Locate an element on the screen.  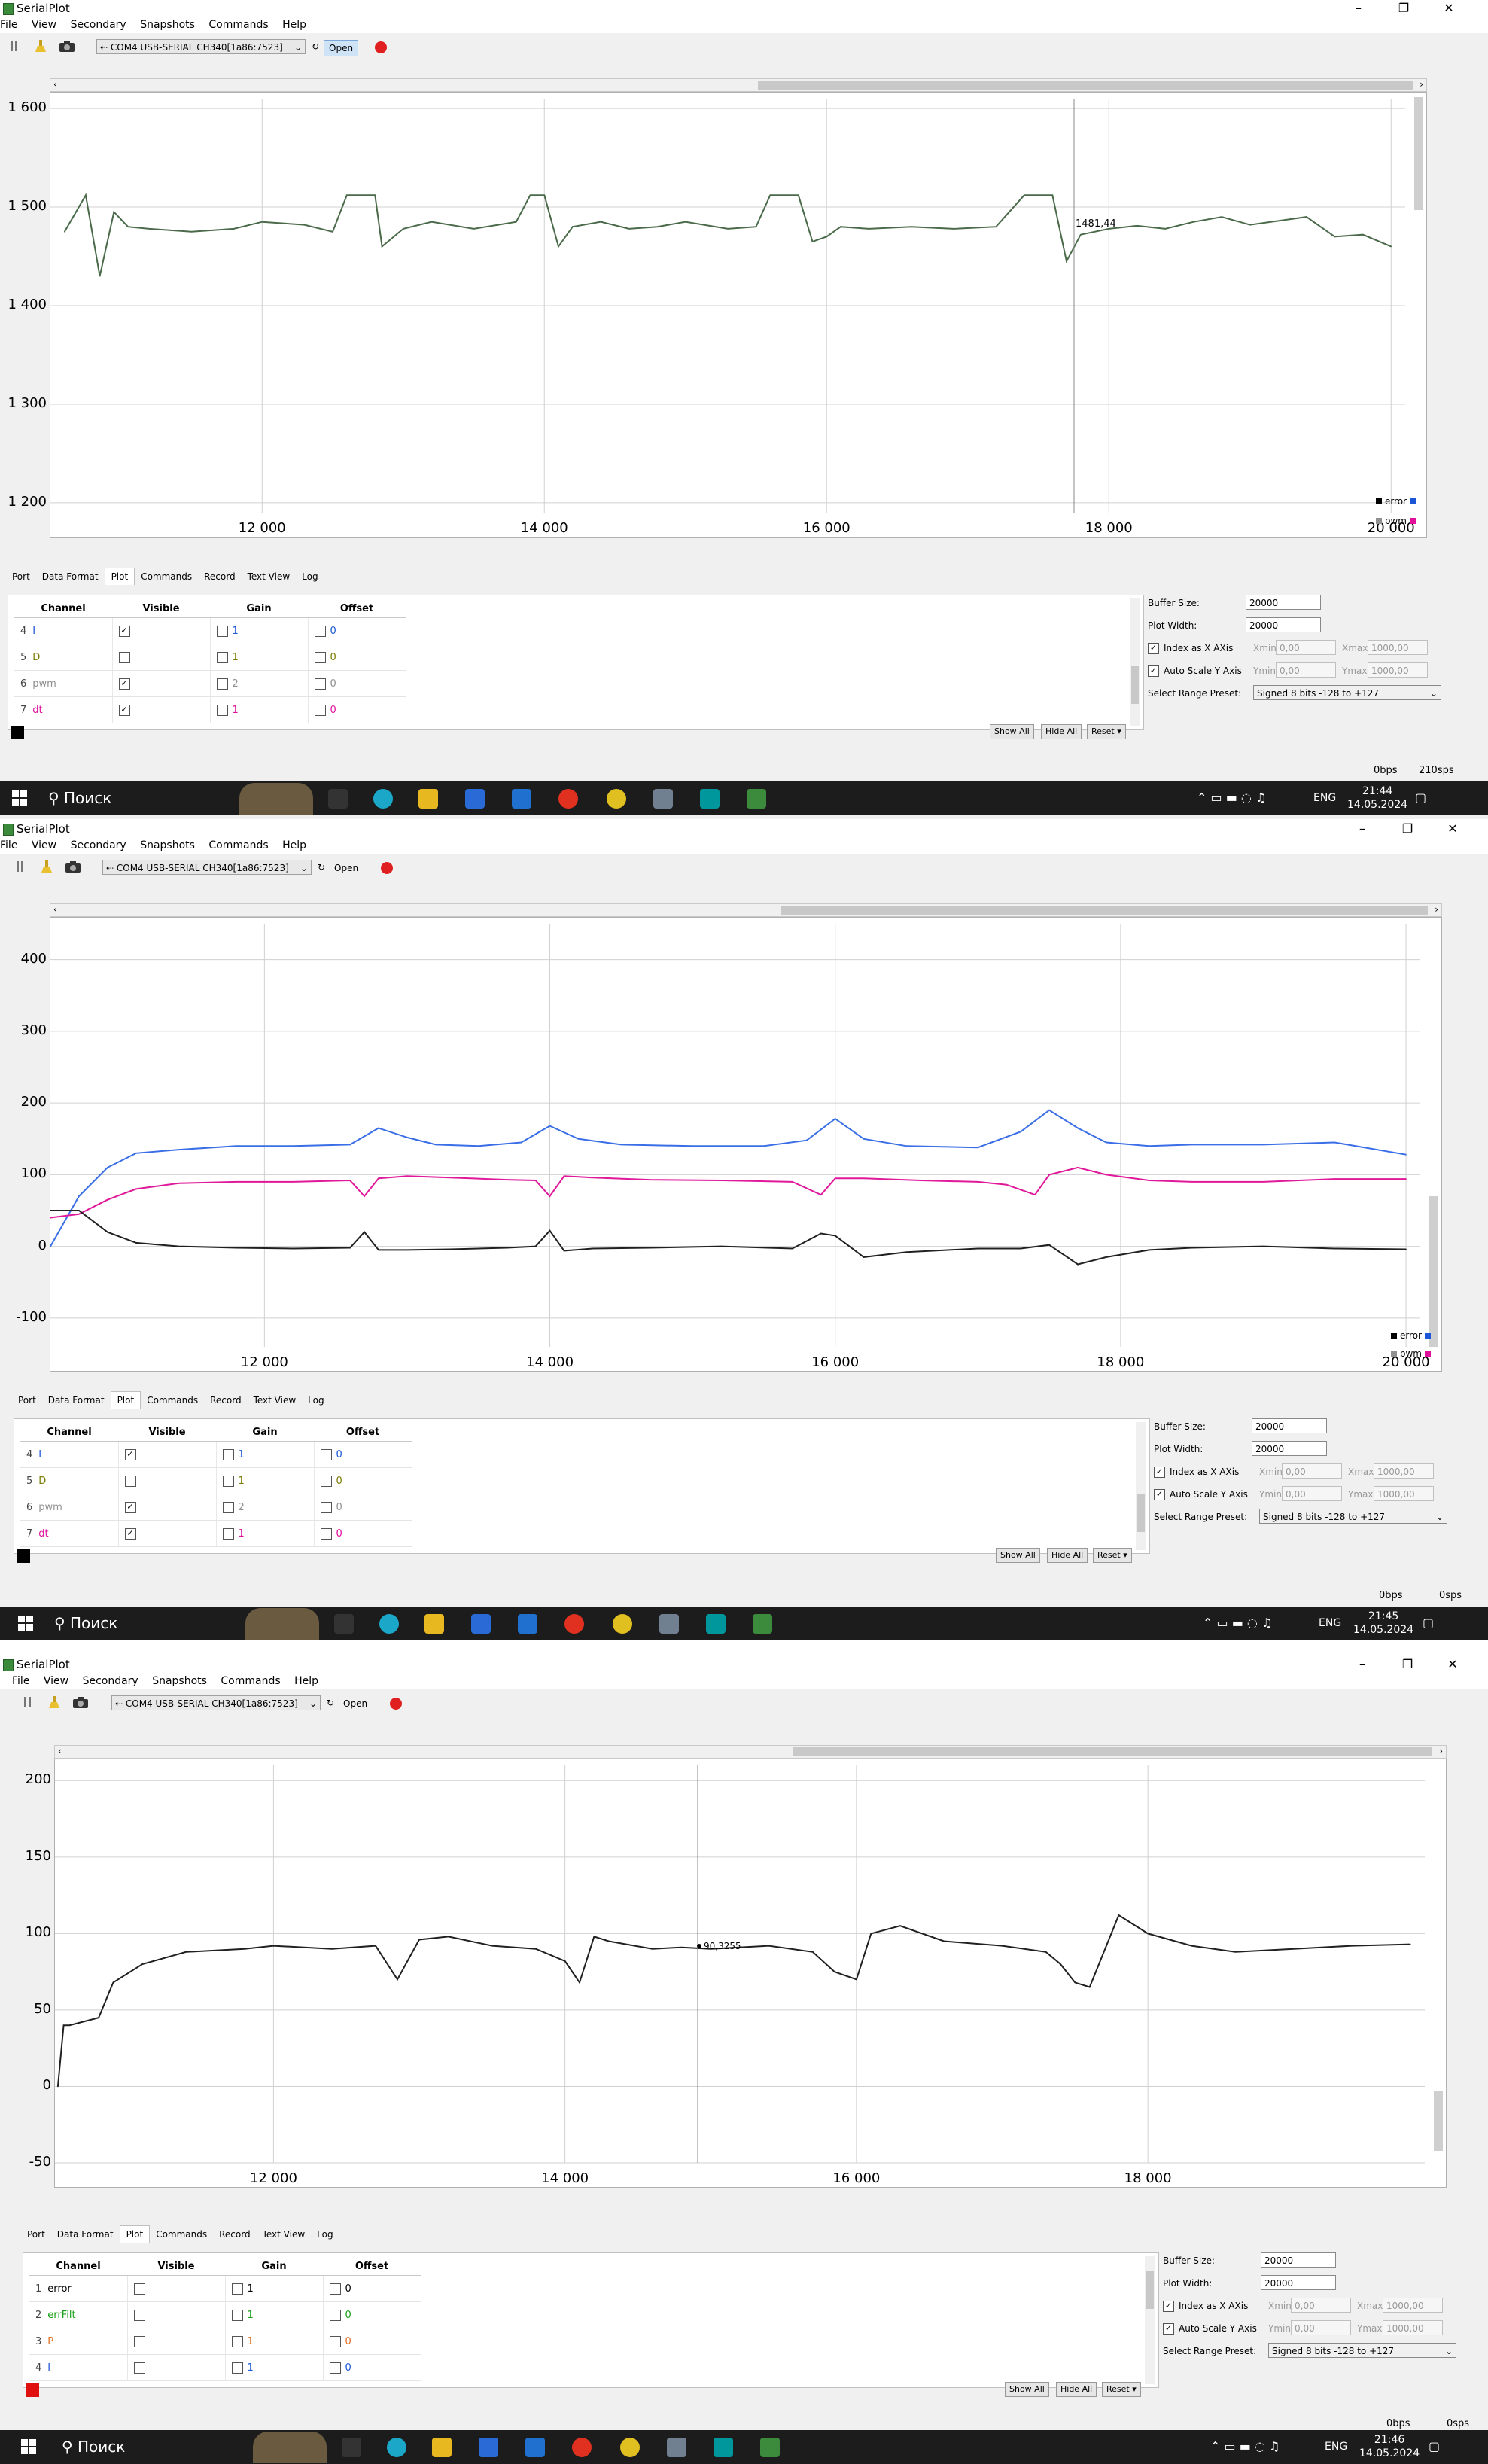
show-all-button: Show All is located at coordinates (1027, 2389).